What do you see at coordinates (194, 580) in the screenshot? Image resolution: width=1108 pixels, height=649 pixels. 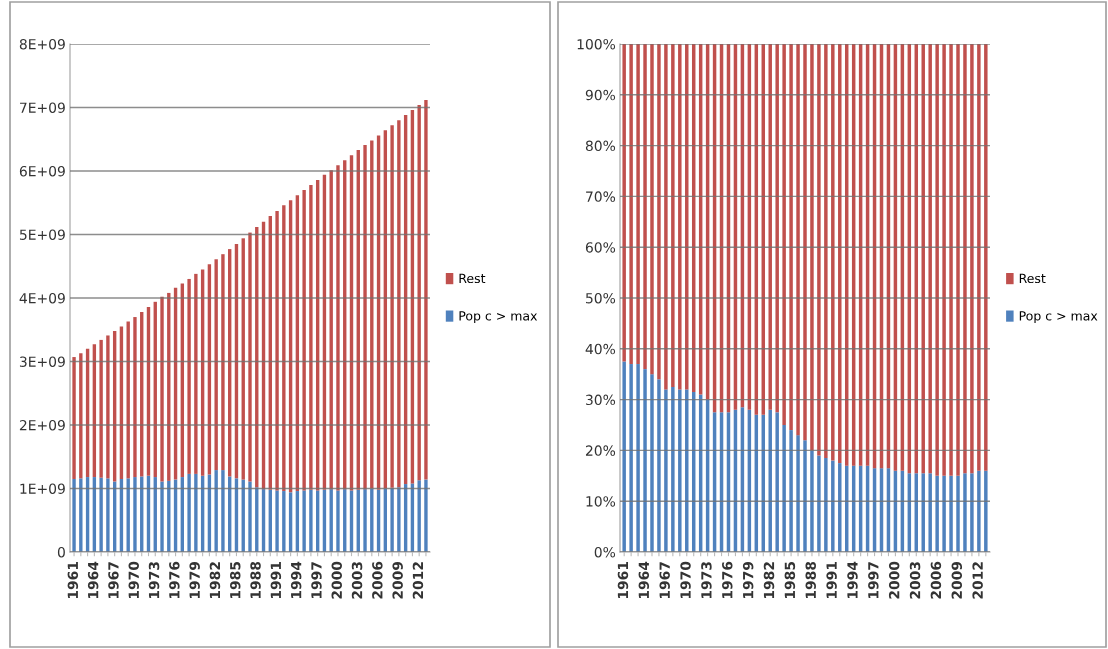 I see `x-tick-label: 1979` at bounding box center [194, 580].